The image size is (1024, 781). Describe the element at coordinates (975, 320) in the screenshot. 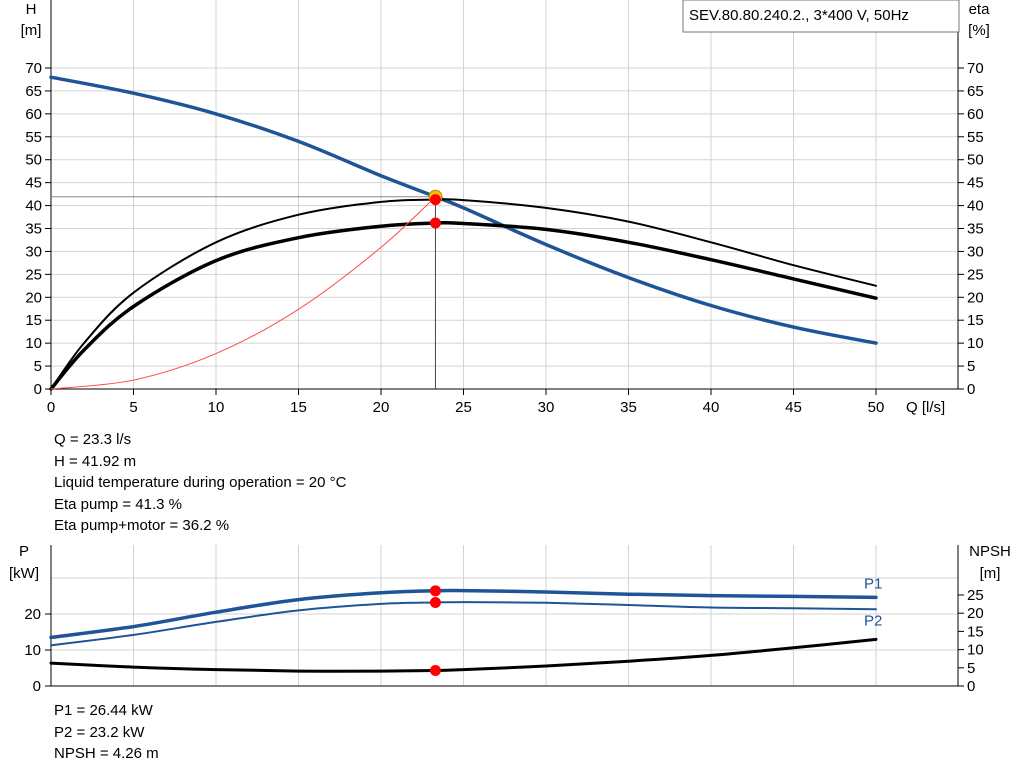

I see `top-right-tick-label: 15` at that location.